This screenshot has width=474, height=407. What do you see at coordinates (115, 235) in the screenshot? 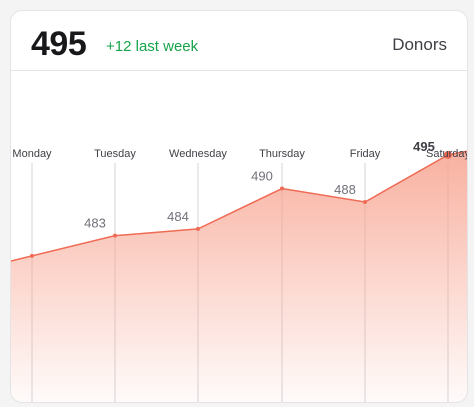
I see `data-point-tuesday` at bounding box center [115, 235].